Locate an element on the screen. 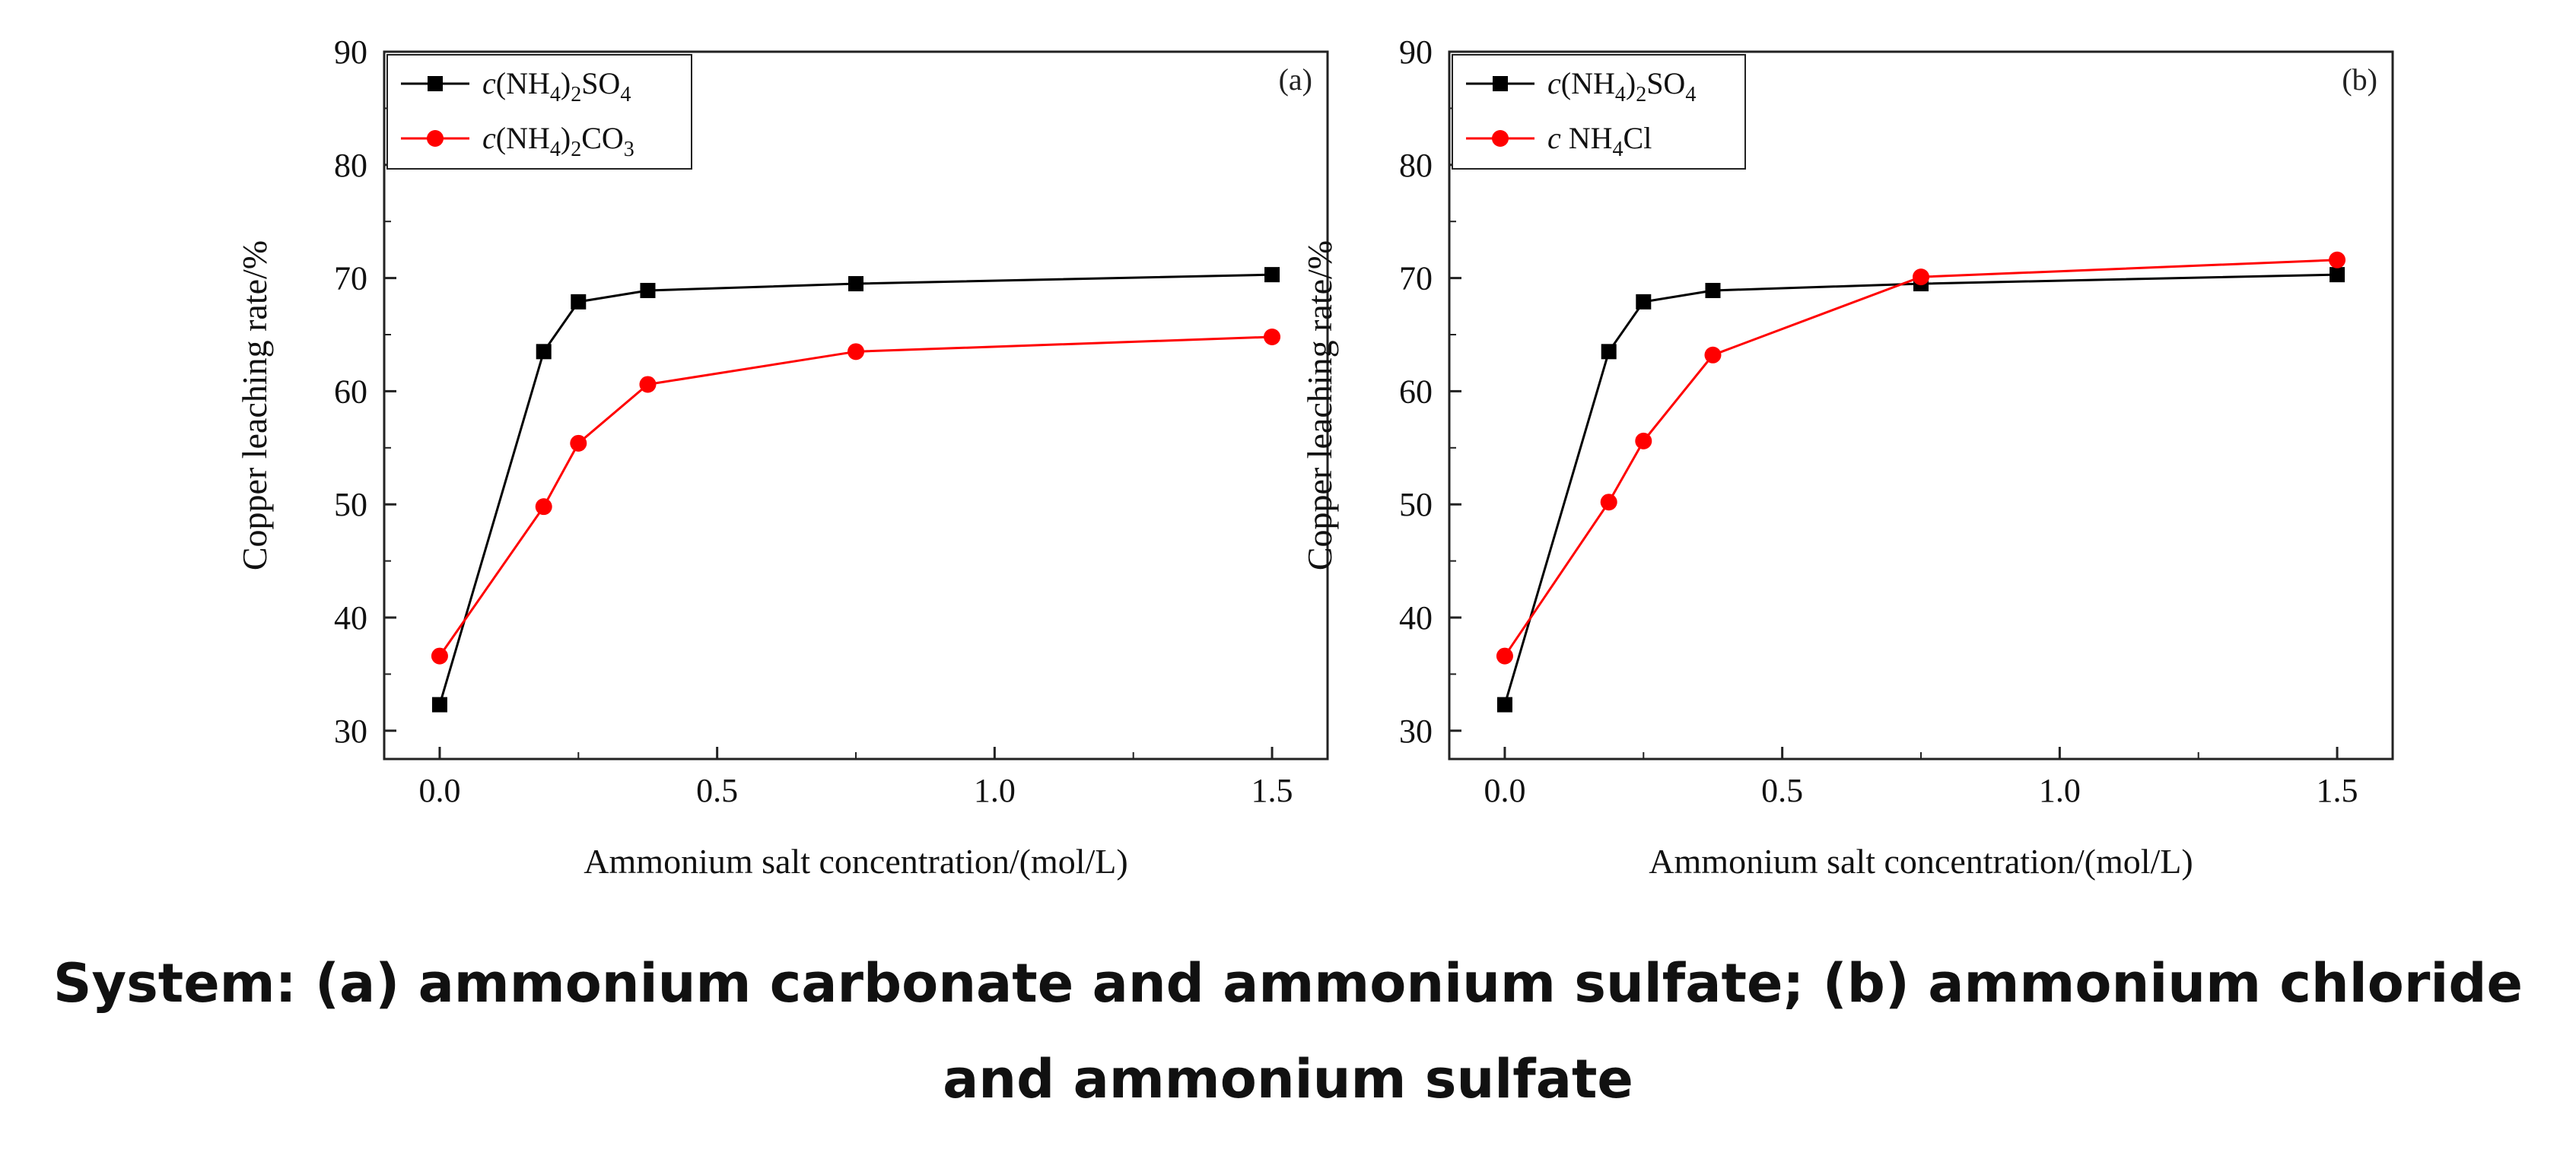 The height and width of the screenshot is (1156, 2576). panel-label: (a) is located at coordinates (1295, 79).